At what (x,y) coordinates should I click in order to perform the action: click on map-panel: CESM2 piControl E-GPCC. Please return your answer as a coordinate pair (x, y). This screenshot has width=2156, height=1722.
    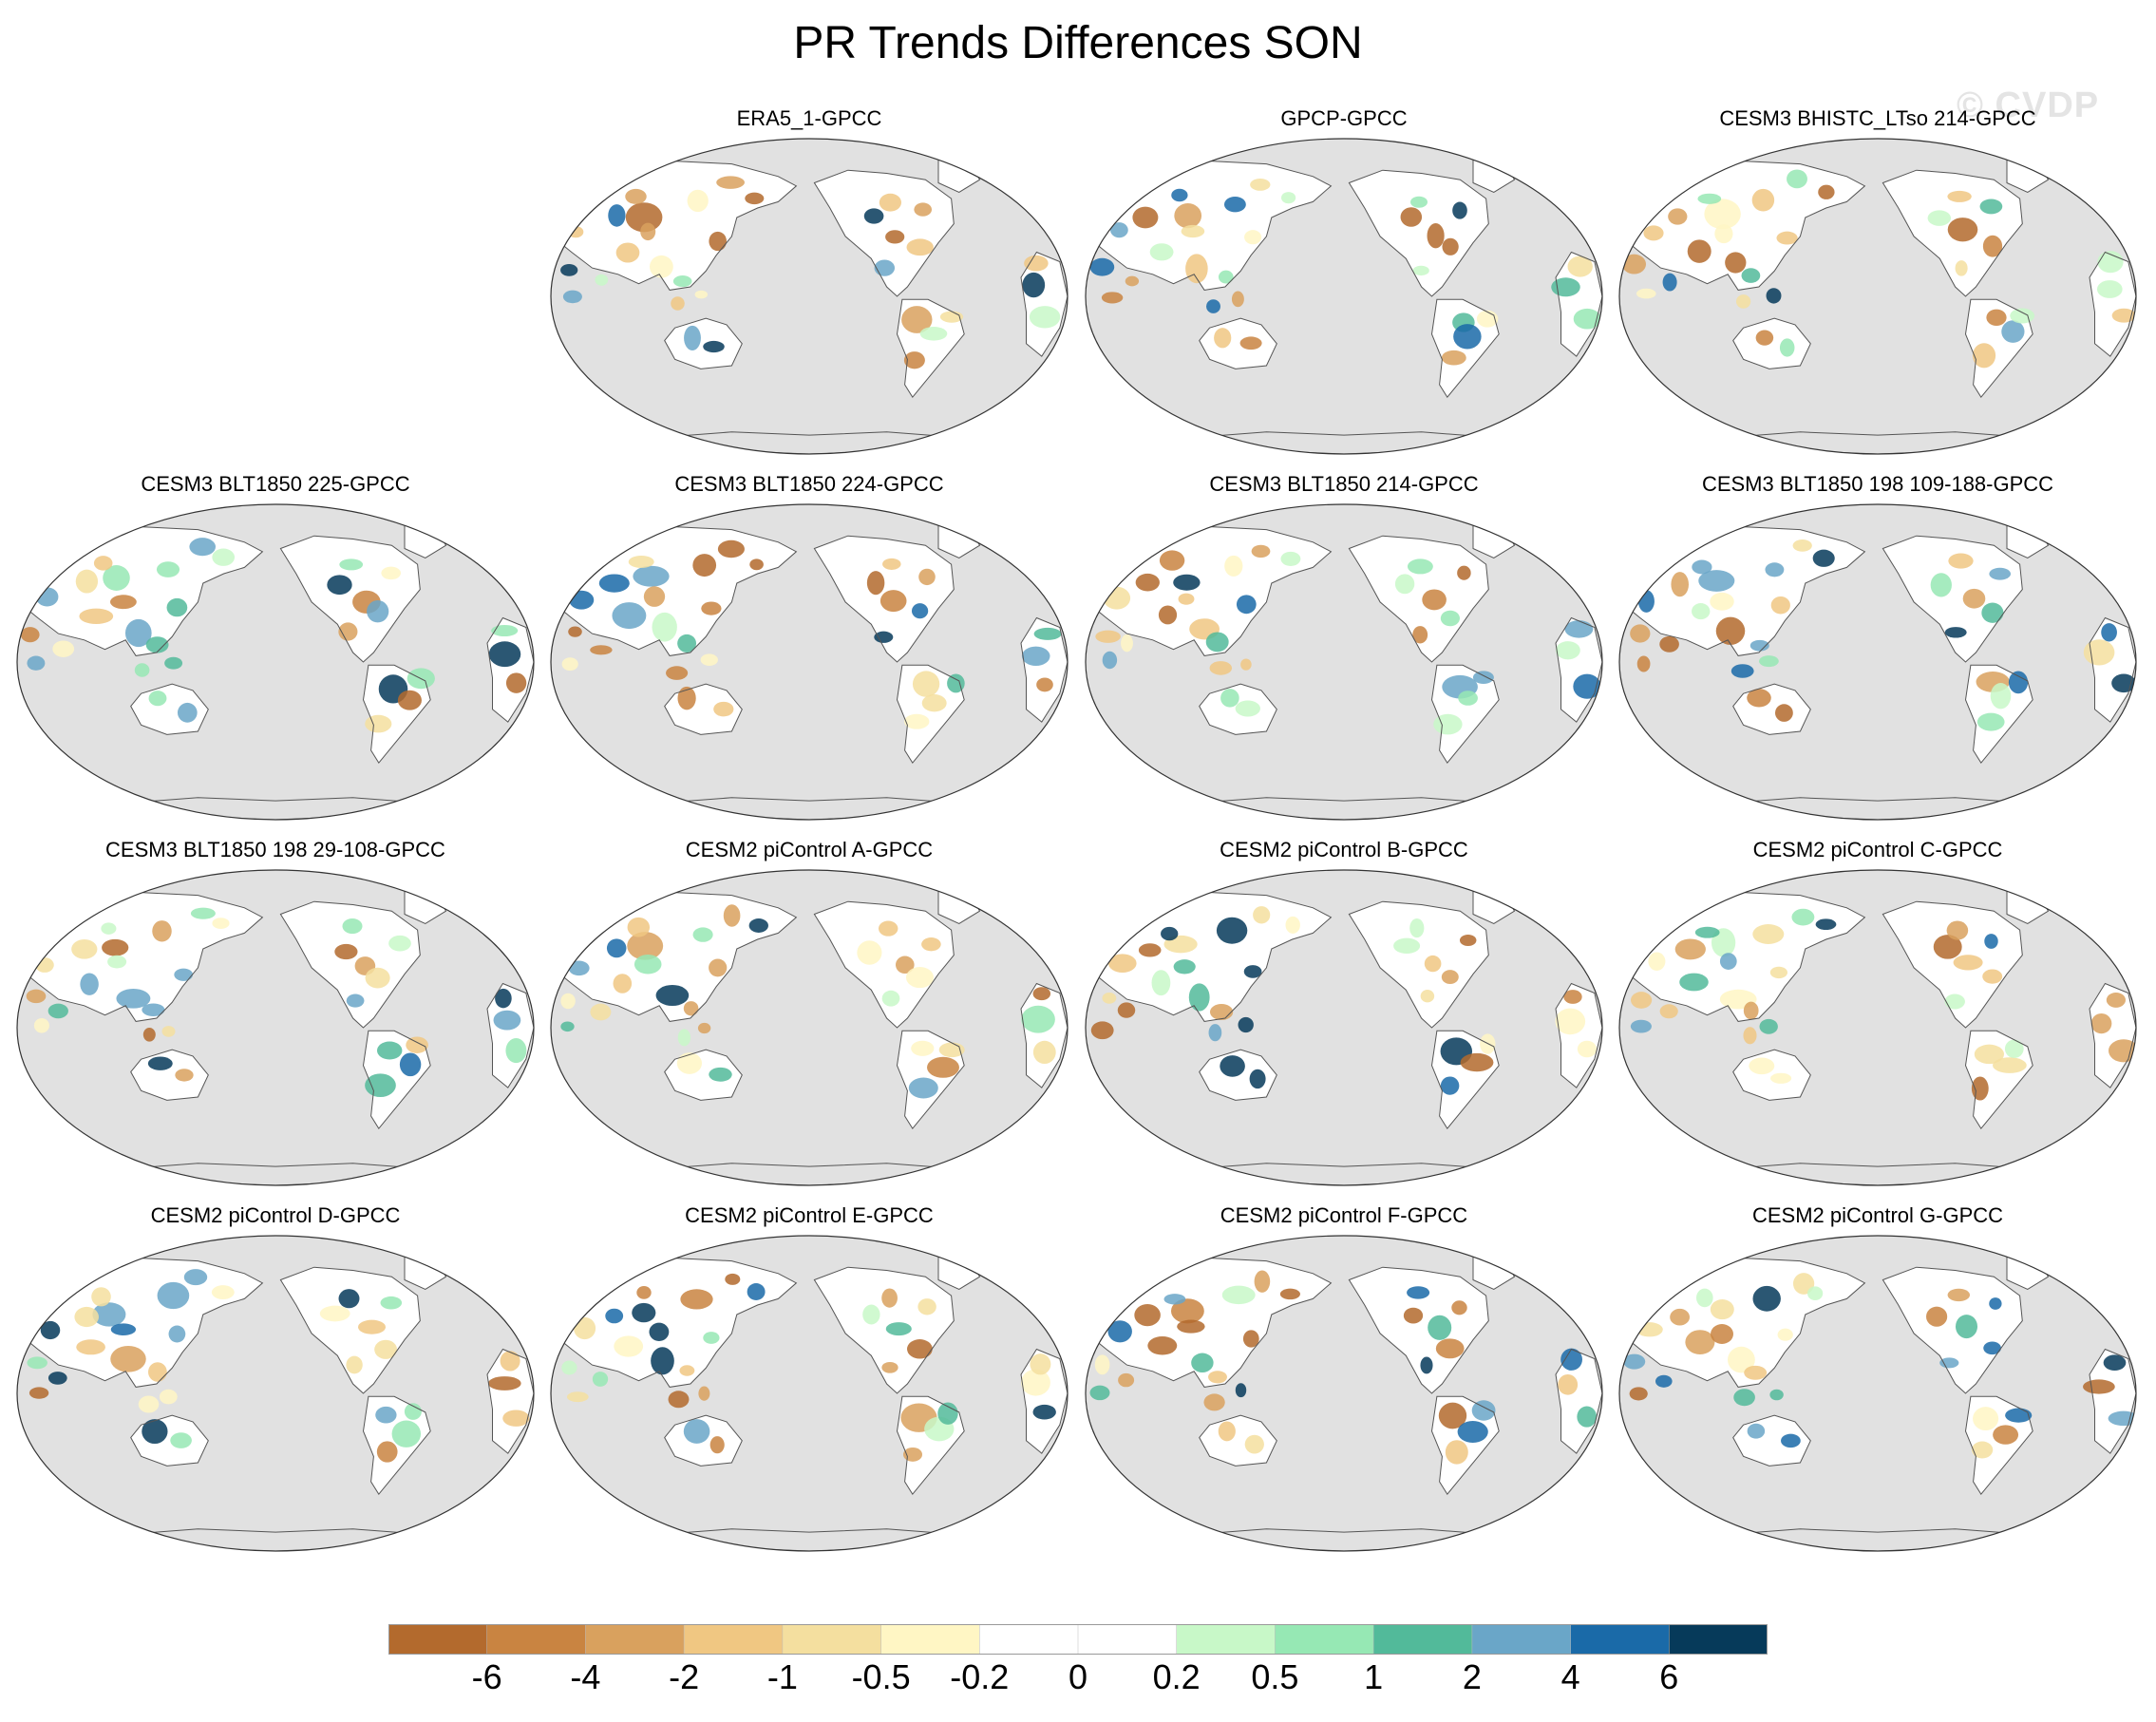
    Looking at the image, I should click on (809, 1379).